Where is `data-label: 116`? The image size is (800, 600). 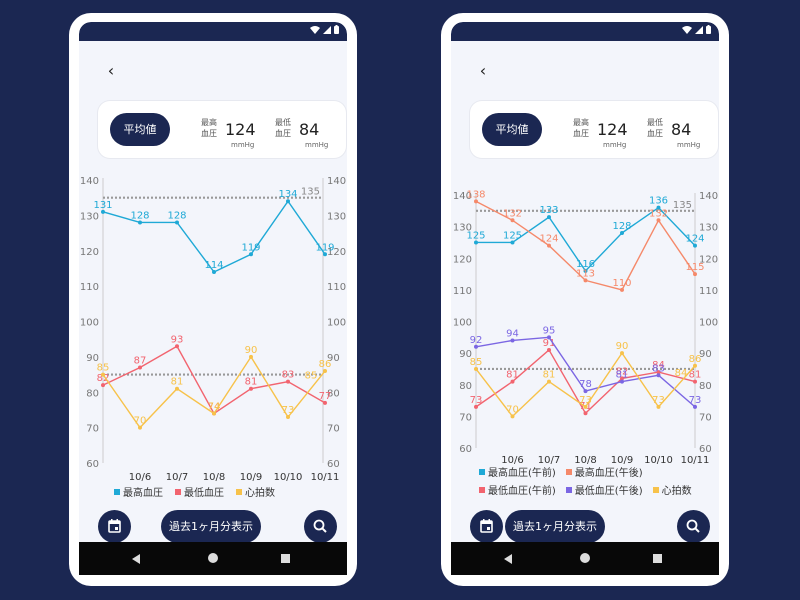 data-label: 116 is located at coordinates (585, 264).